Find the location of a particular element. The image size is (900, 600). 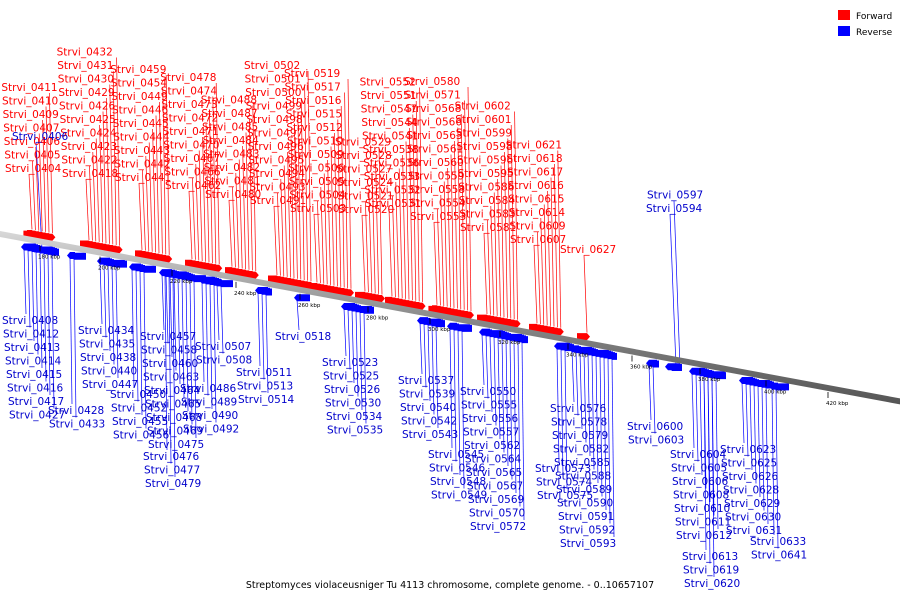

reverse-gene-label-strvi-0603: Strvi_0603 is located at coordinates (656, 441).